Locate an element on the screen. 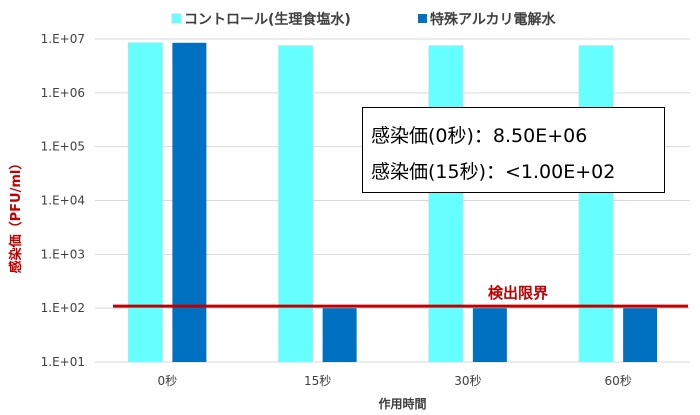 This screenshot has width=700, height=415. y-tick-label: 1.E+02 is located at coordinates (63, 308).